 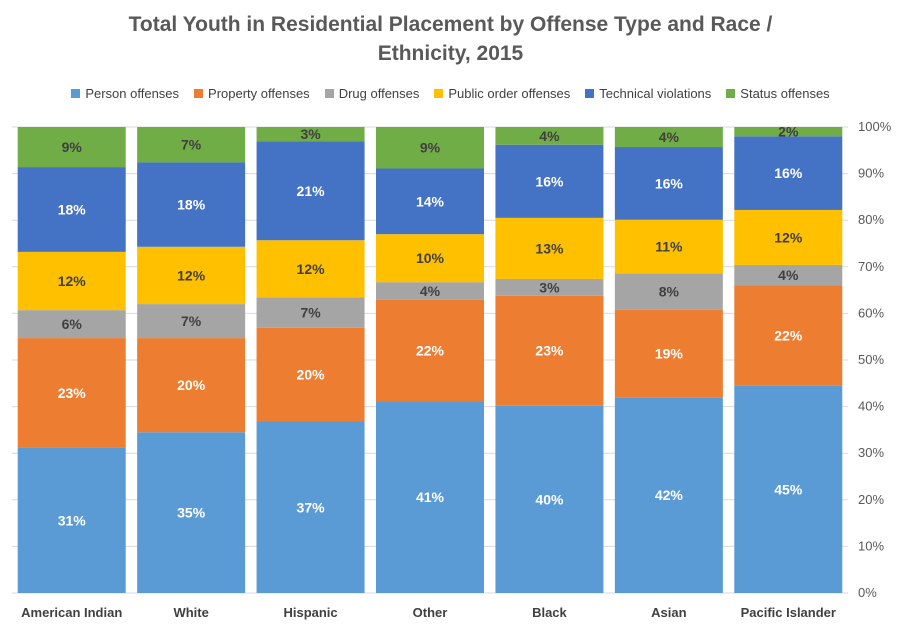 What do you see at coordinates (668, 612) in the screenshot?
I see `x-tick-label: Asian` at bounding box center [668, 612].